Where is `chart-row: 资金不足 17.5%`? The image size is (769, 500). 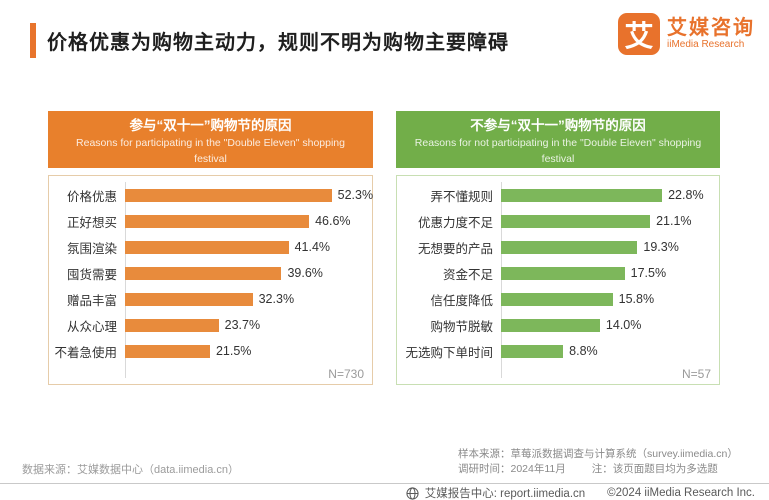 chart-row: 资金不足 17.5% is located at coordinates (555, 273).